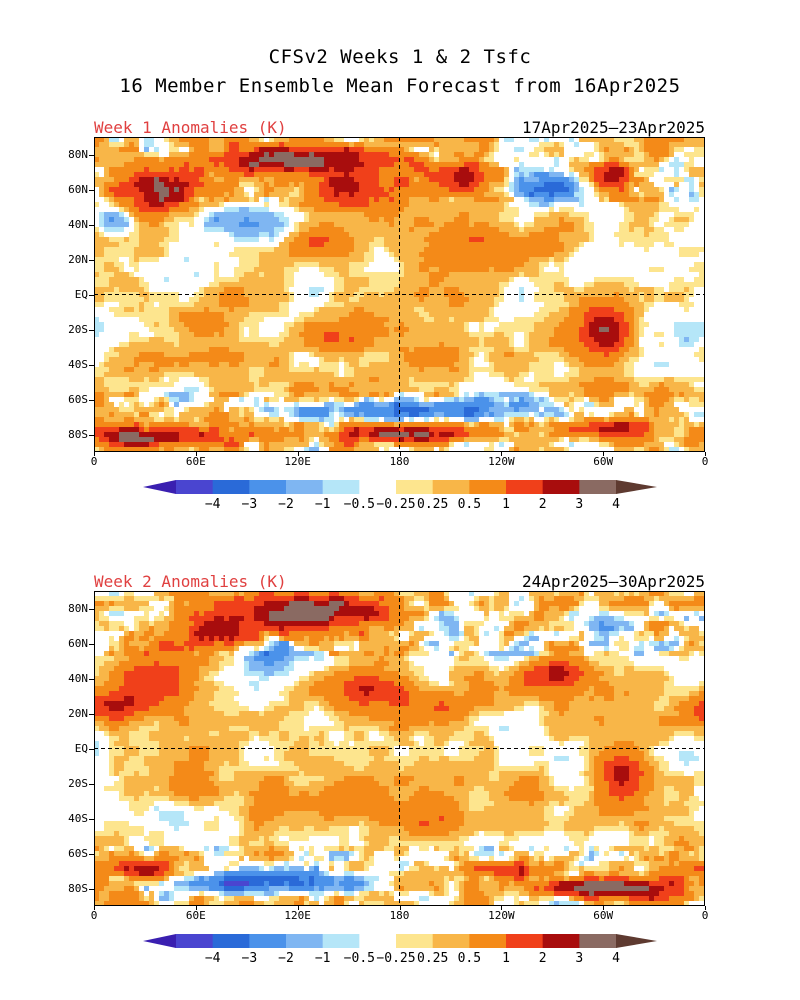 Image resolution: width=800 pixels, height=1000 pixels. I want to click on lon-label: 60E, so click(195, 461).